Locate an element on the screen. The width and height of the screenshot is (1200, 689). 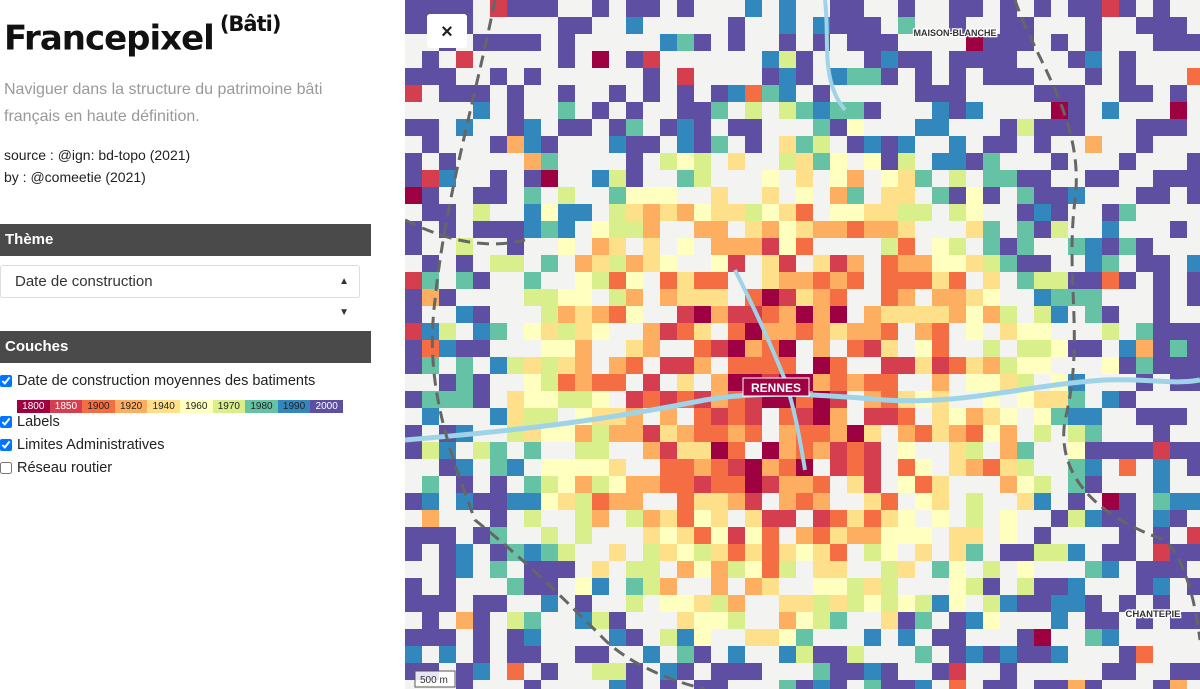
legend-swatch: 1940 is located at coordinates (163, 406).